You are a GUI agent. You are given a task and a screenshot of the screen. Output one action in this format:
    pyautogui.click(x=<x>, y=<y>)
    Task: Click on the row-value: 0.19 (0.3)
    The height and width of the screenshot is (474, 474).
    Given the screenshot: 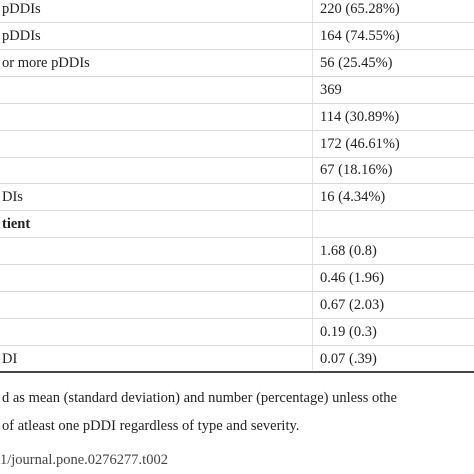 What is the action you would take?
    pyautogui.click(x=348, y=331)
    